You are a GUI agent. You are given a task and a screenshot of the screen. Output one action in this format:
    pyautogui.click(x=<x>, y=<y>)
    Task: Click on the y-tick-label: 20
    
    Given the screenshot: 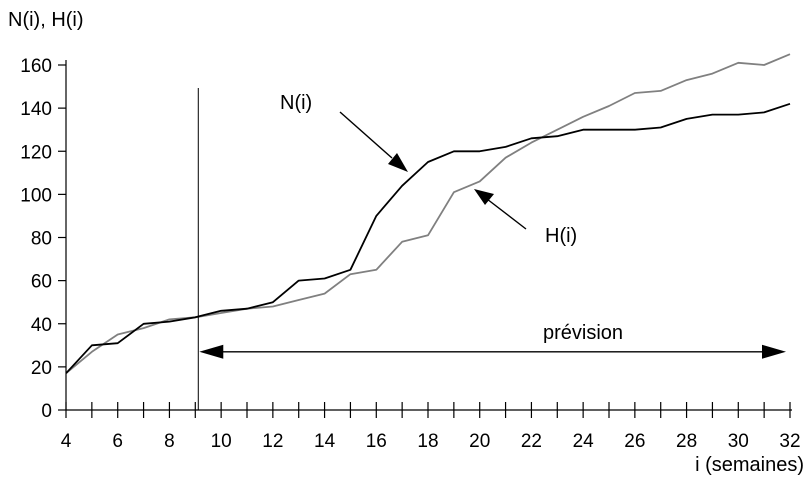 What is the action you would take?
    pyautogui.click(x=41, y=368)
    